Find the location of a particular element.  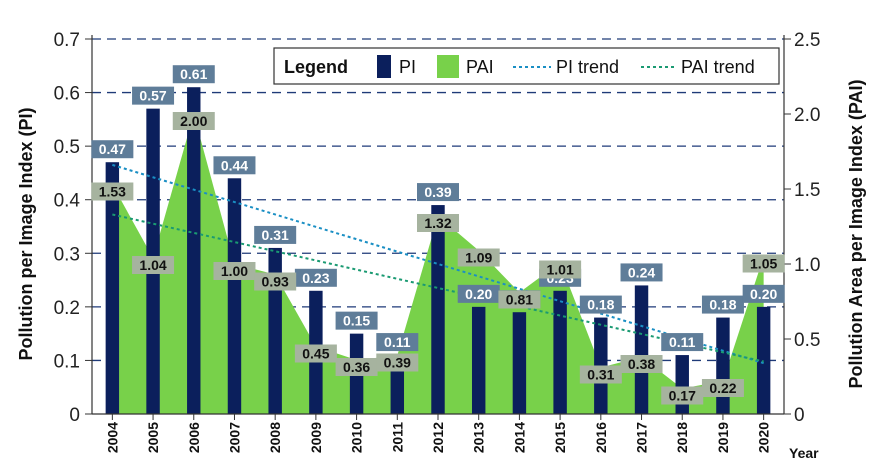

pi-data-label: 0.39 is located at coordinates (437, 192).